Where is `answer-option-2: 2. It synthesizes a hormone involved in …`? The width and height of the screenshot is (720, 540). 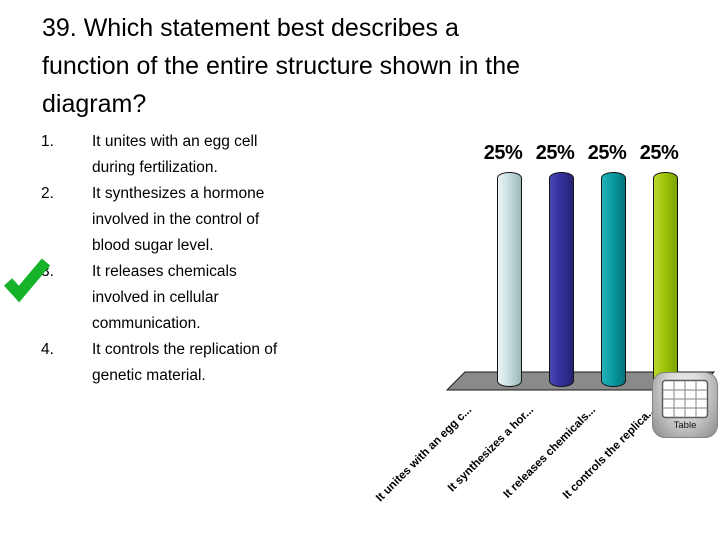 answer-option-2: 2. It synthesizes a hormone involved in … is located at coordinates (206, 220).